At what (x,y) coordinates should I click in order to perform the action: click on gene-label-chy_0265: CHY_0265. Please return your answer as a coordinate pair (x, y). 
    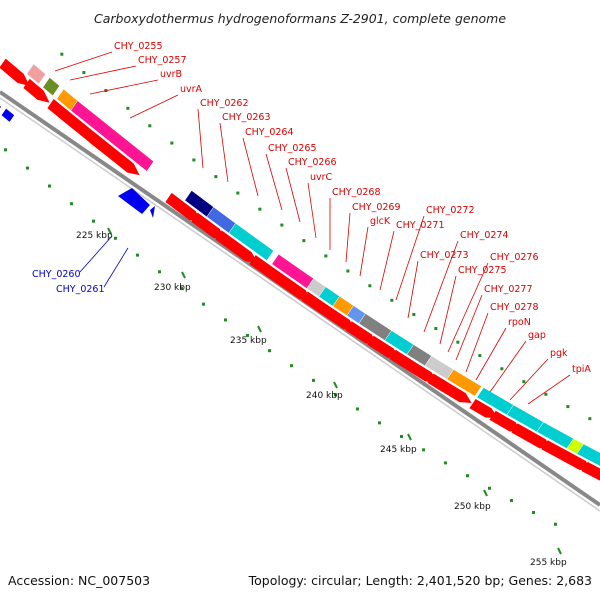
    Looking at the image, I should click on (292, 148).